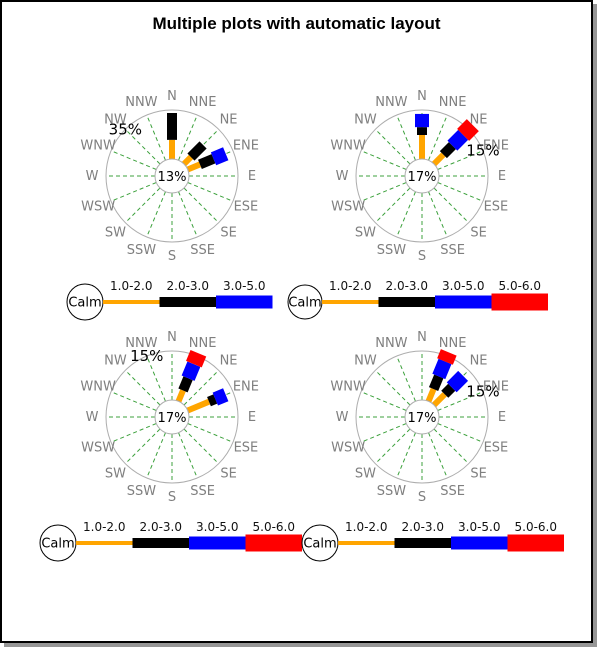 The image size is (600, 650). I want to click on legend-top-left: Calm 1.0-2.0 2.0-3.0 3.0-5.0, so click(169, 300).